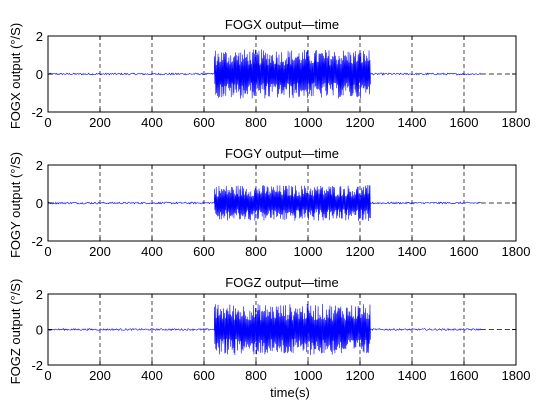 The height and width of the screenshot is (412, 550). I want to click on chart-title: FOGZ output—time, so click(281, 282).